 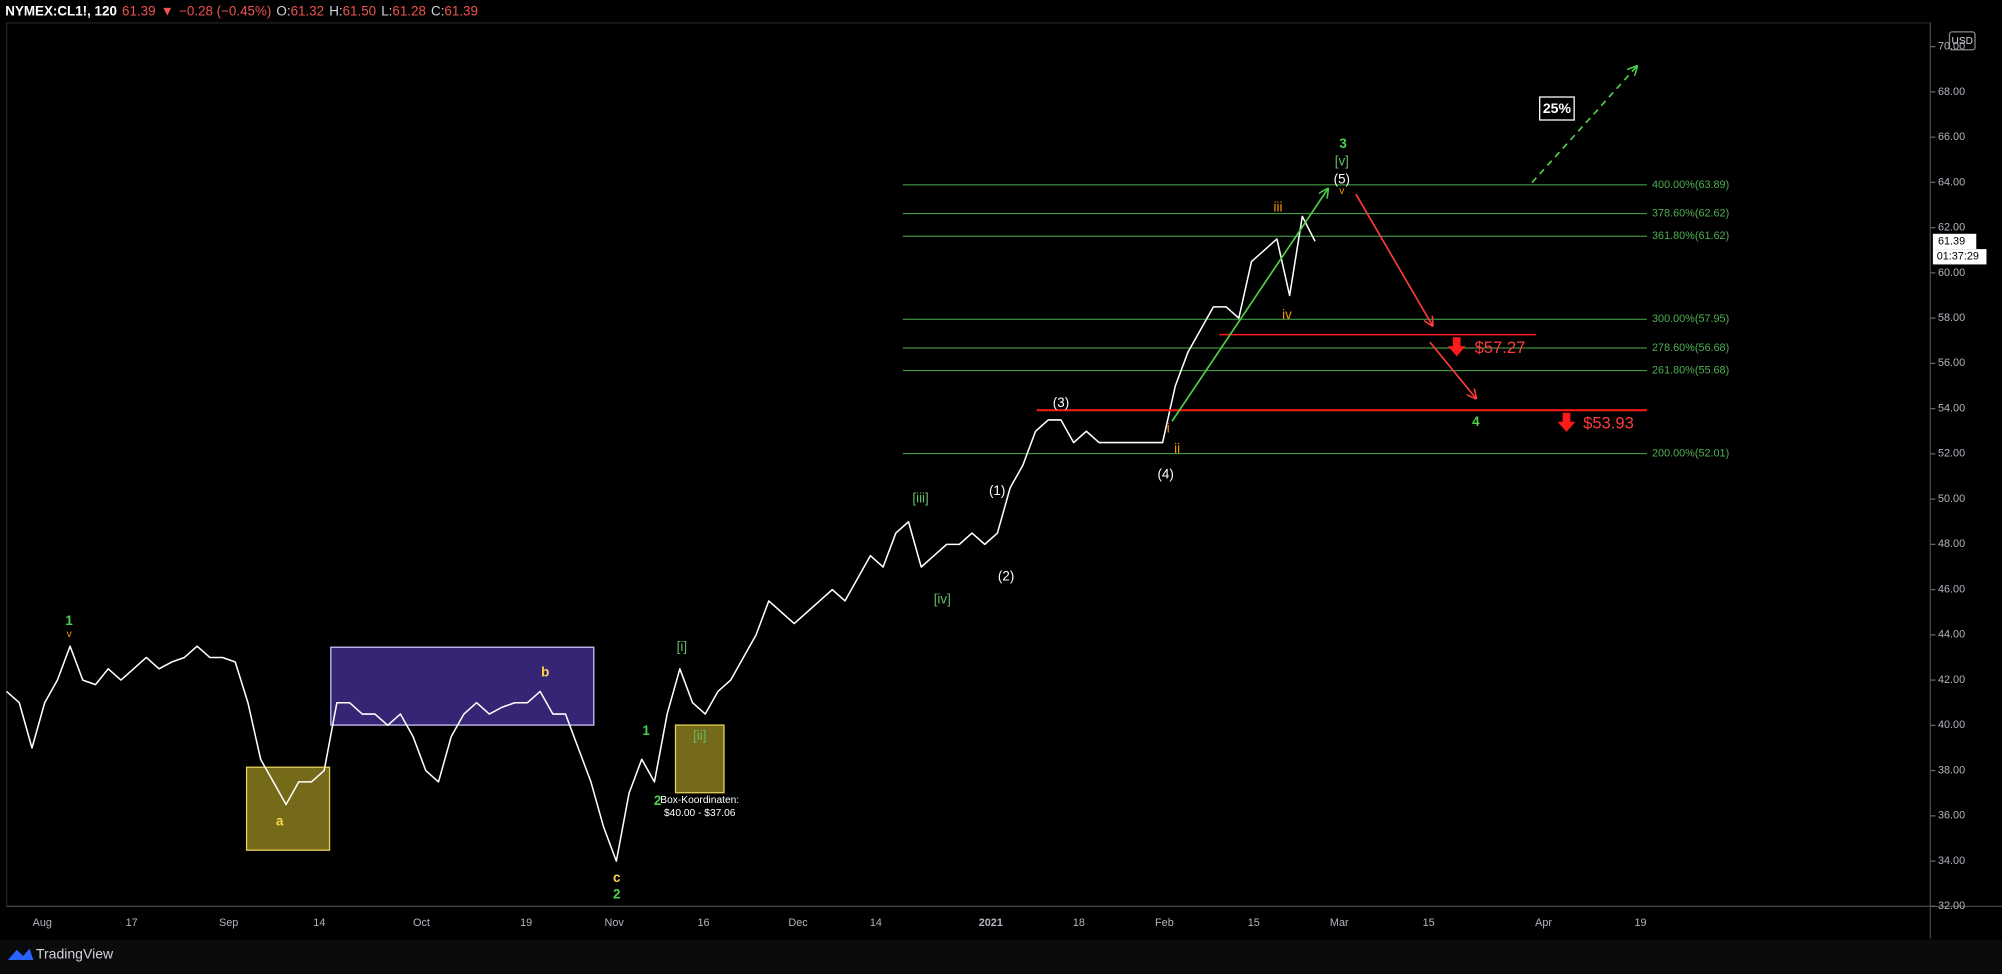 What do you see at coordinates (1456, 347) in the screenshot?
I see `target-arrow` at bounding box center [1456, 347].